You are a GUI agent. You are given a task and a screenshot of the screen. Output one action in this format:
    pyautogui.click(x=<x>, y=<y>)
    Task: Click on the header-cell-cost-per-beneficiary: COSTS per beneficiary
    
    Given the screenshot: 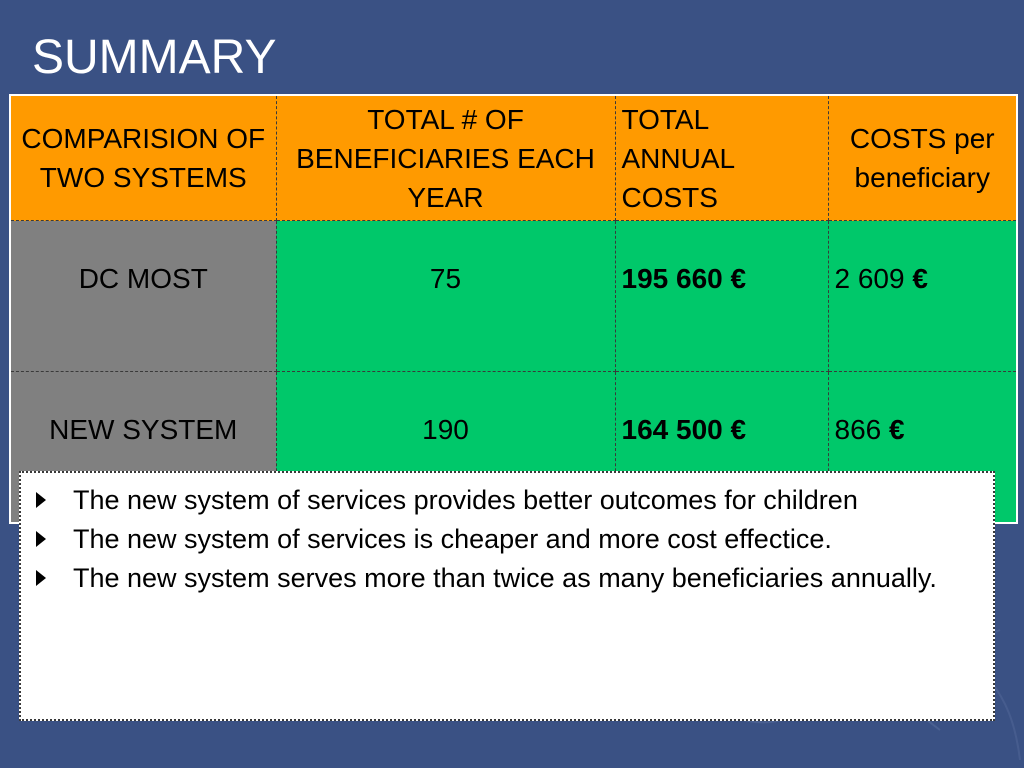 What is the action you would take?
    pyautogui.click(x=922, y=157)
    